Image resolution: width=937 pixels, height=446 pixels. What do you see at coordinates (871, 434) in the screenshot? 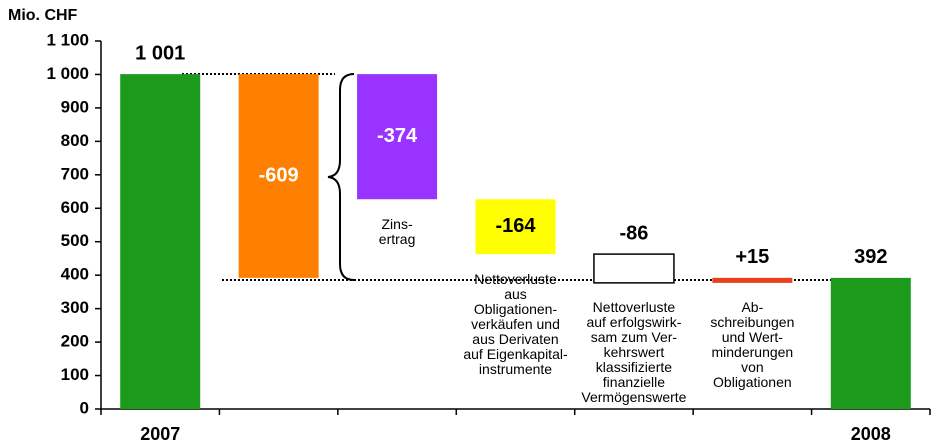
I see `x-tick-label: 2008` at bounding box center [871, 434].